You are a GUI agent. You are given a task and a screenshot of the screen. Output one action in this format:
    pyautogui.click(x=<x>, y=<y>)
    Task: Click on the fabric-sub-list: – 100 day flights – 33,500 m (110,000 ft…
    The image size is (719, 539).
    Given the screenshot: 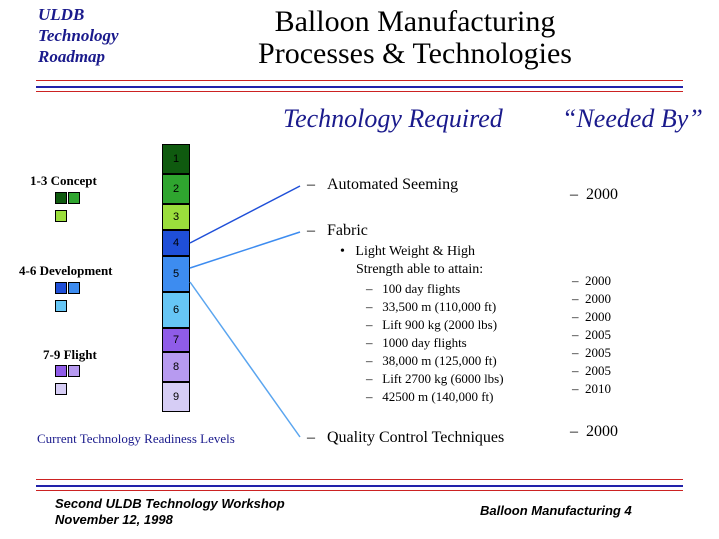 What is the action you would take?
    pyautogui.click(x=435, y=343)
    